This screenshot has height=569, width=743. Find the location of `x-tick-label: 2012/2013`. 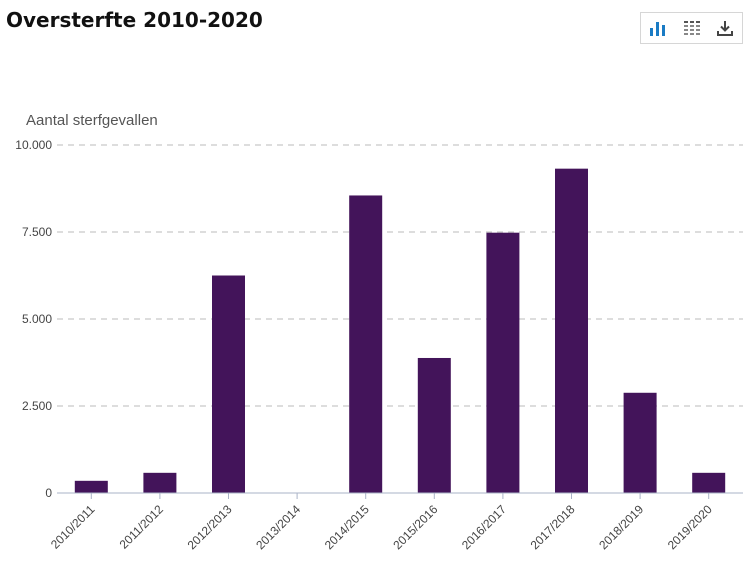

x-tick-label: 2012/2013 is located at coordinates (210, 527).